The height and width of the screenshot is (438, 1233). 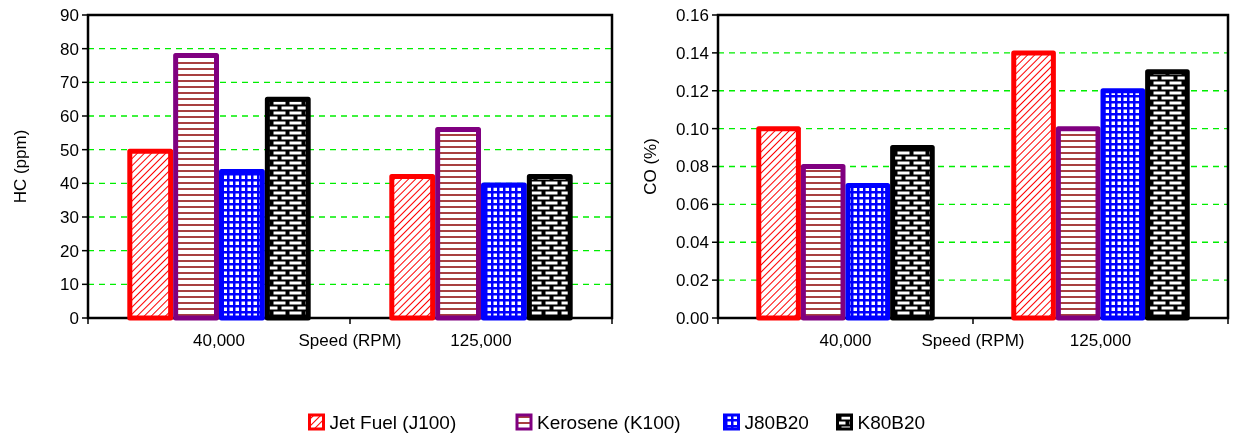 I want to click on y-tick-label: 50, so click(x=69, y=150).